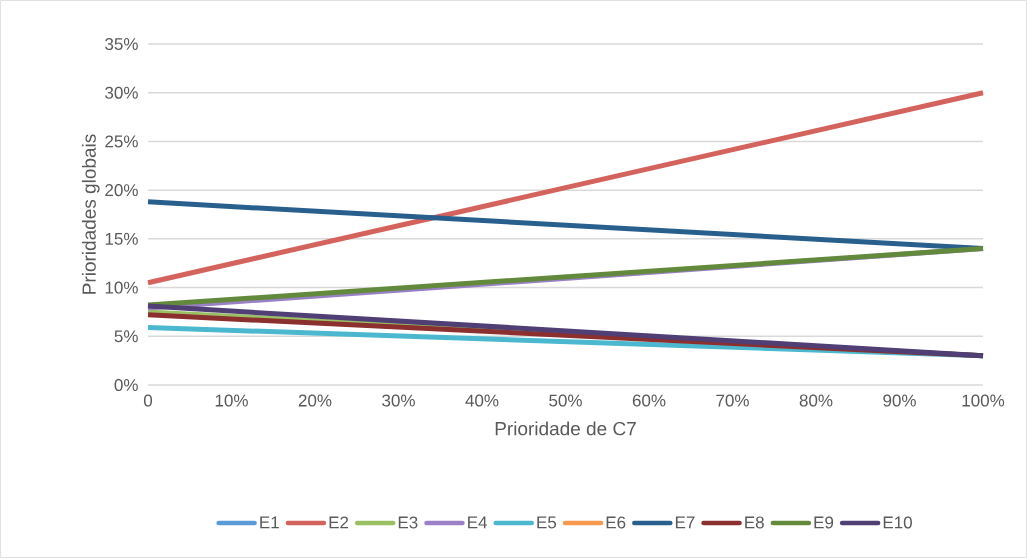 The image size is (1027, 558). I want to click on y-tick-label: 15%, so click(121, 238).